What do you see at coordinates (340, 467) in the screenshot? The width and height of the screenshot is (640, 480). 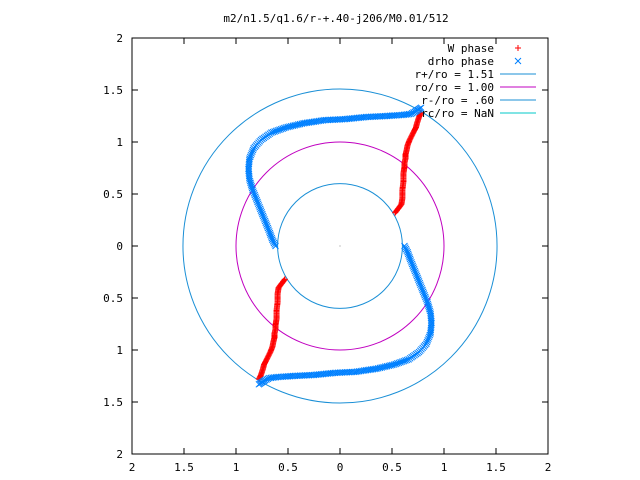 I see `x-tick-label: 0` at bounding box center [340, 467].